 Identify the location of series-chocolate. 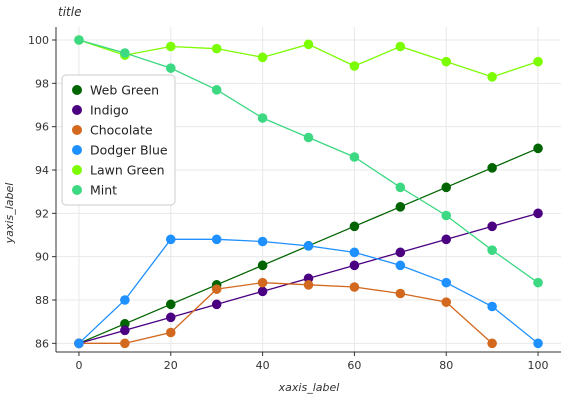
(285, 313).